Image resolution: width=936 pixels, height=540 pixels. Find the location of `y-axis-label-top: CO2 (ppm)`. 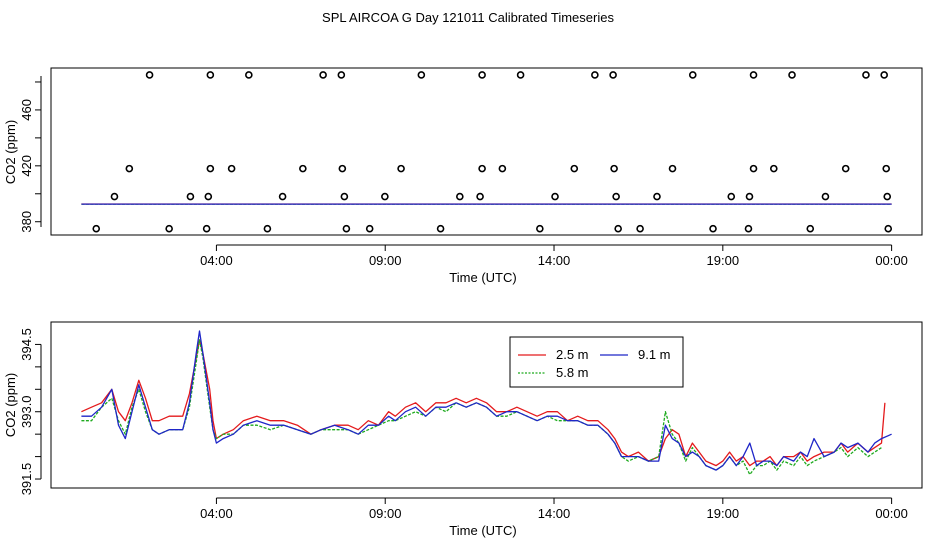

y-axis-label-top: CO2 (ppm) is located at coordinates (10, 152).